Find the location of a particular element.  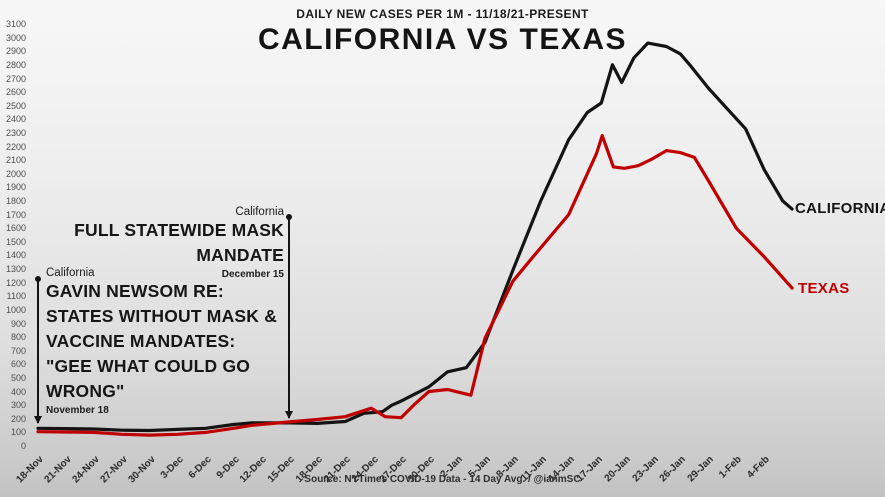

annotation-line-dec15 is located at coordinates (289, 317).